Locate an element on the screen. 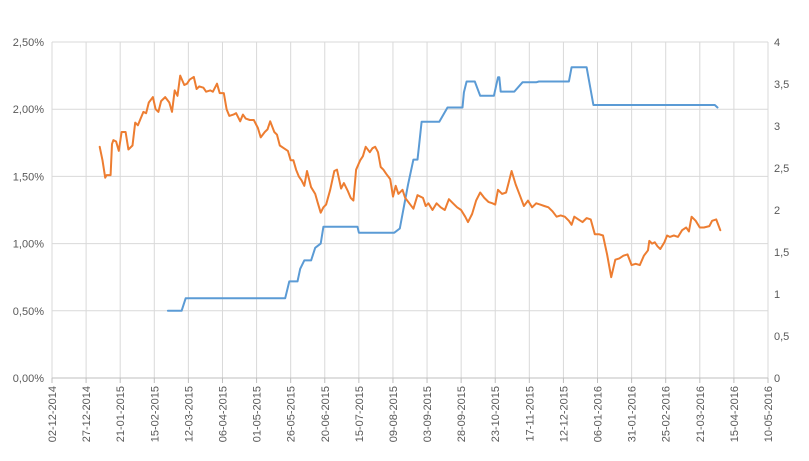 The image size is (809, 461). x-tick-label: 23-10-2015 is located at coordinates (496, 414).